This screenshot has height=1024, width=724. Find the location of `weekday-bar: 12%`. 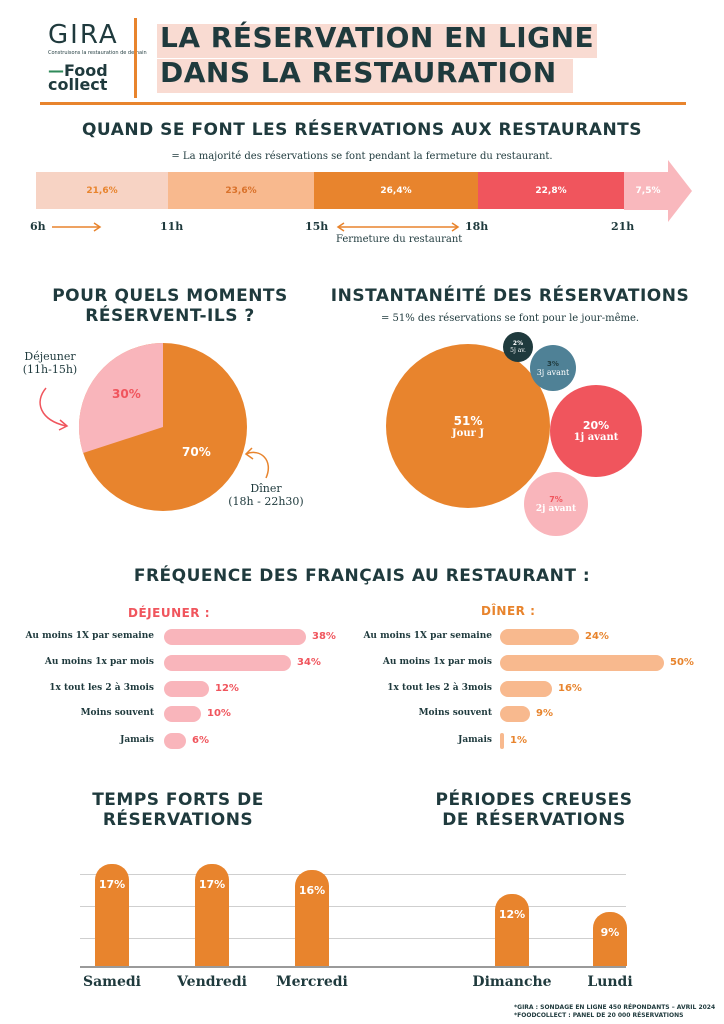

weekday-bar: 12% is located at coordinates (512, 930).